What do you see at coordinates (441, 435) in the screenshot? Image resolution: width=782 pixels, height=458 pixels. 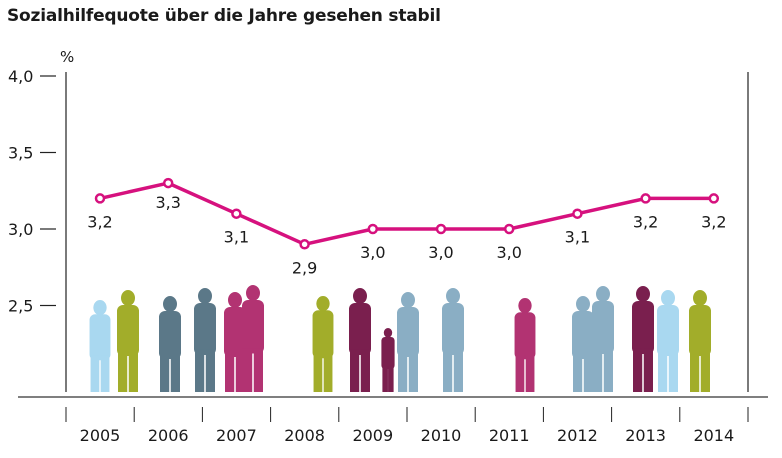 I see `x-tick-label: 2010` at bounding box center [441, 435].